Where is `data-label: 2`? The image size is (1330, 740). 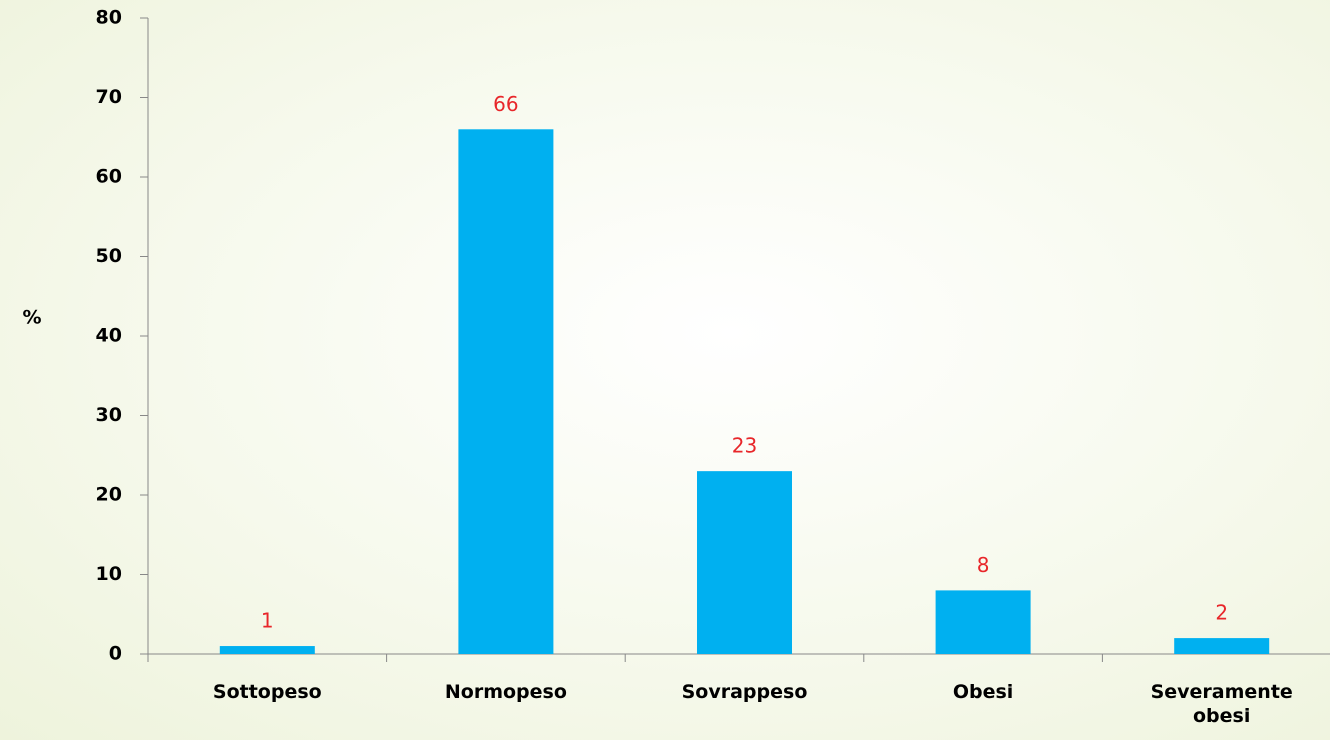 data-label: 2 is located at coordinates (1221, 613).